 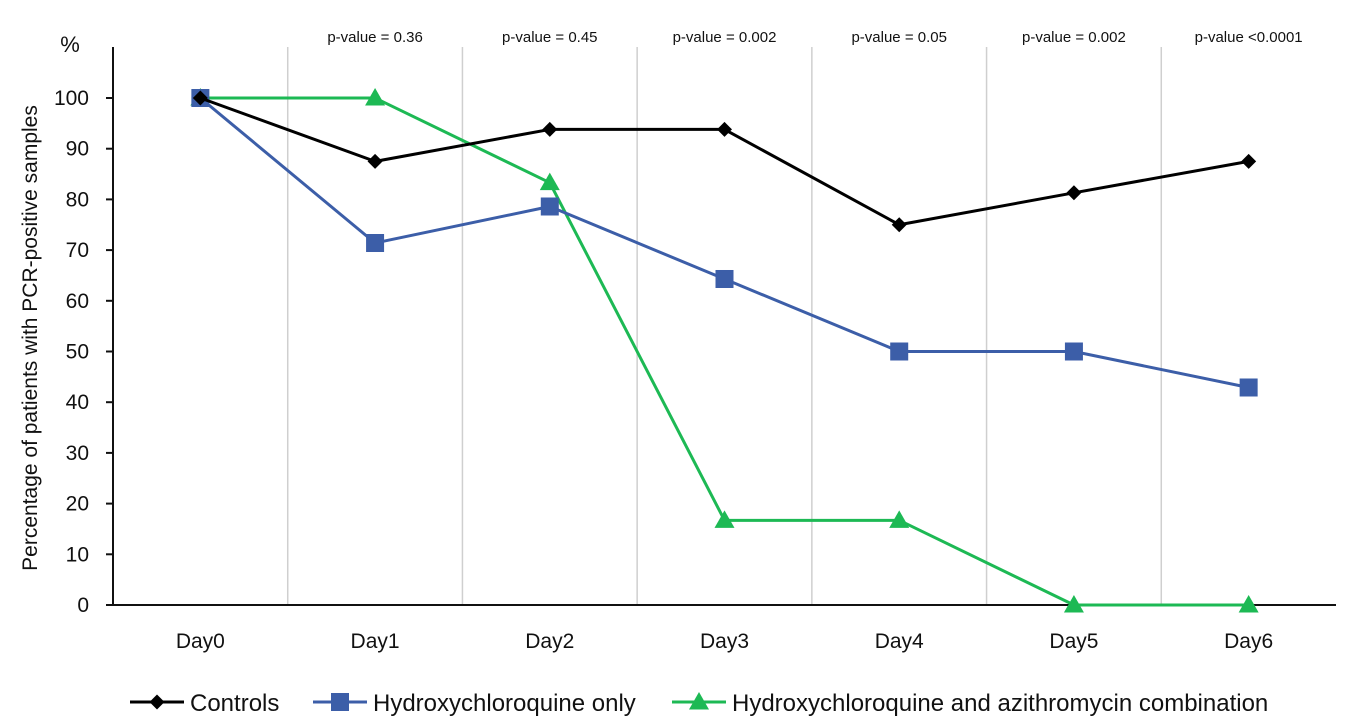 What do you see at coordinates (1249, 37) in the screenshot?
I see `p-value-label: p-value <0.0001` at bounding box center [1249, 37].